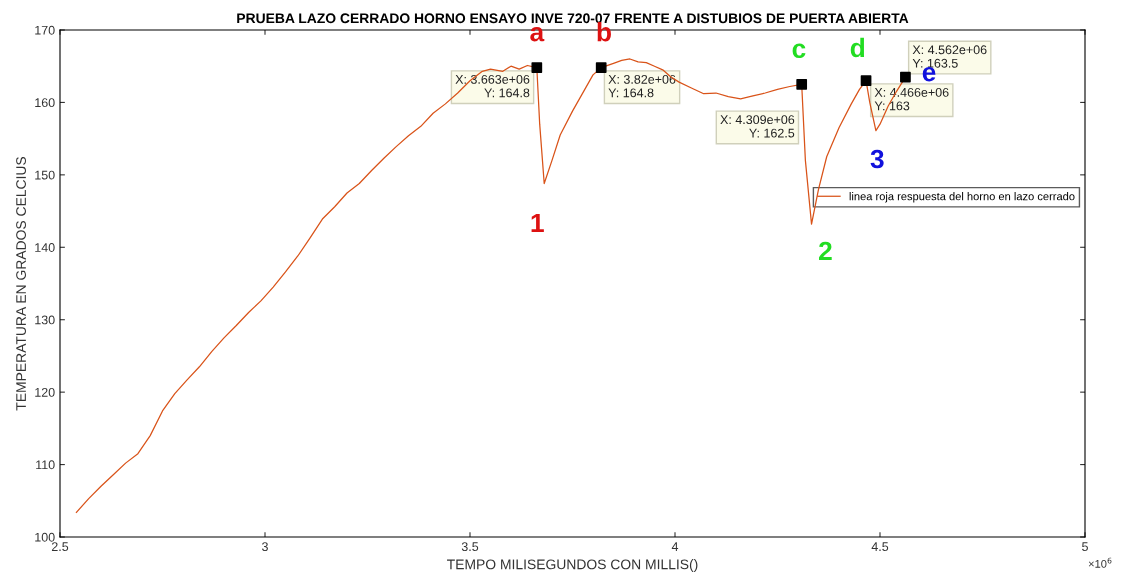 Image resolution: width=1122 pixels, height=580 pixels. What do you see at coordinates (799, 51) in the screenshot?
I see `annotation: c` at bounding box center [799, 51].